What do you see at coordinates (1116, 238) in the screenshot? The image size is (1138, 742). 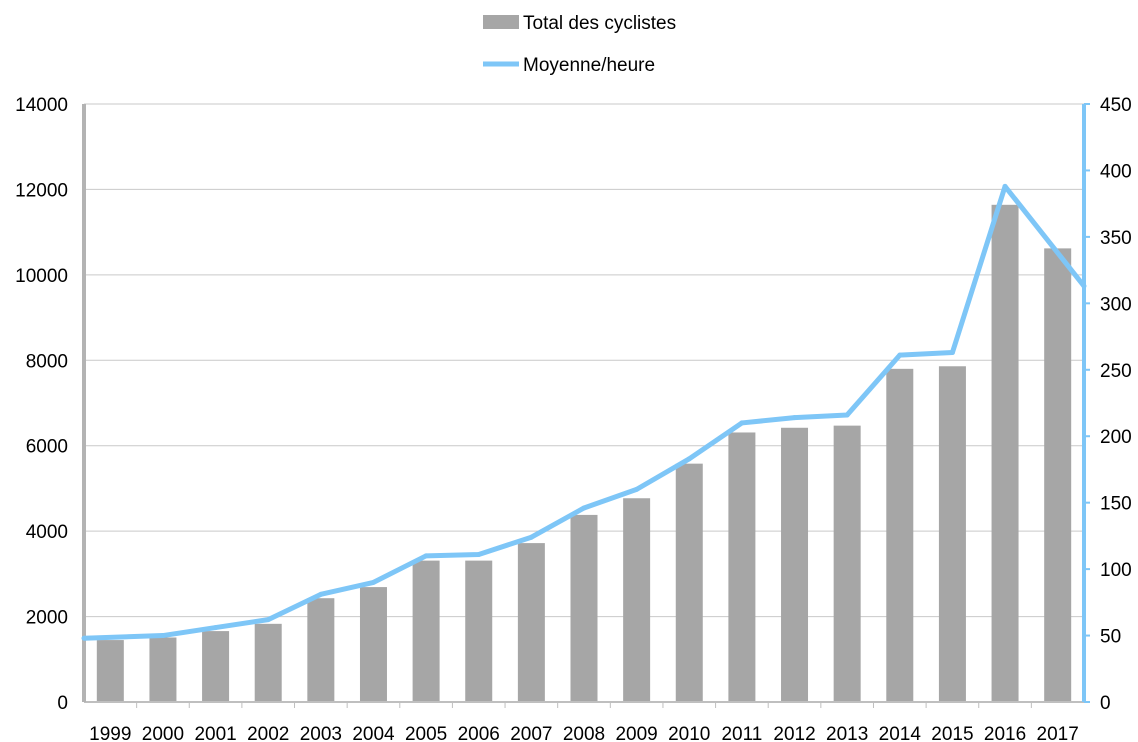 I see `right-axis-tick-label: 350` at bounding box center [1116, 238].